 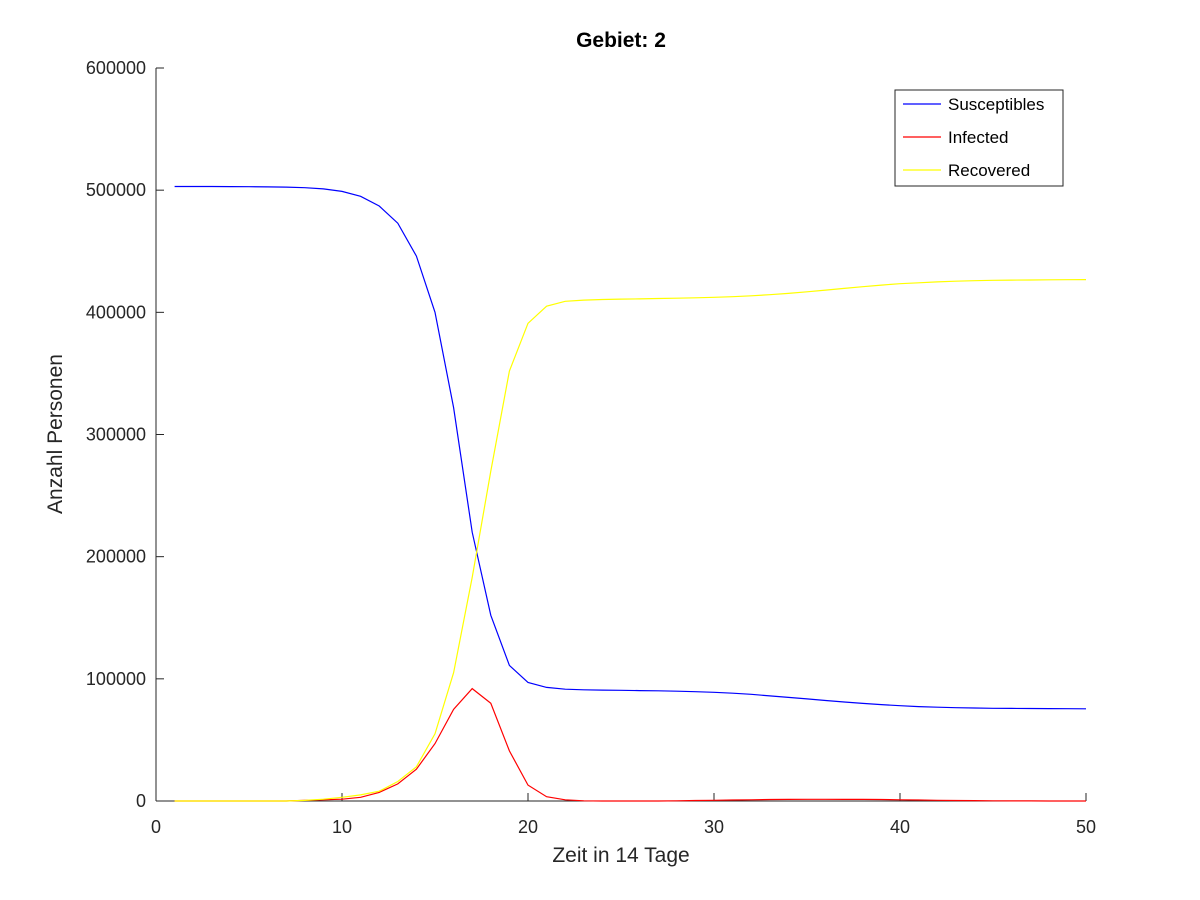 What do you see at coordinates (141, 801) in the screenshot?
I see `y-tick-label: 0` at bounding box center [141, 801].